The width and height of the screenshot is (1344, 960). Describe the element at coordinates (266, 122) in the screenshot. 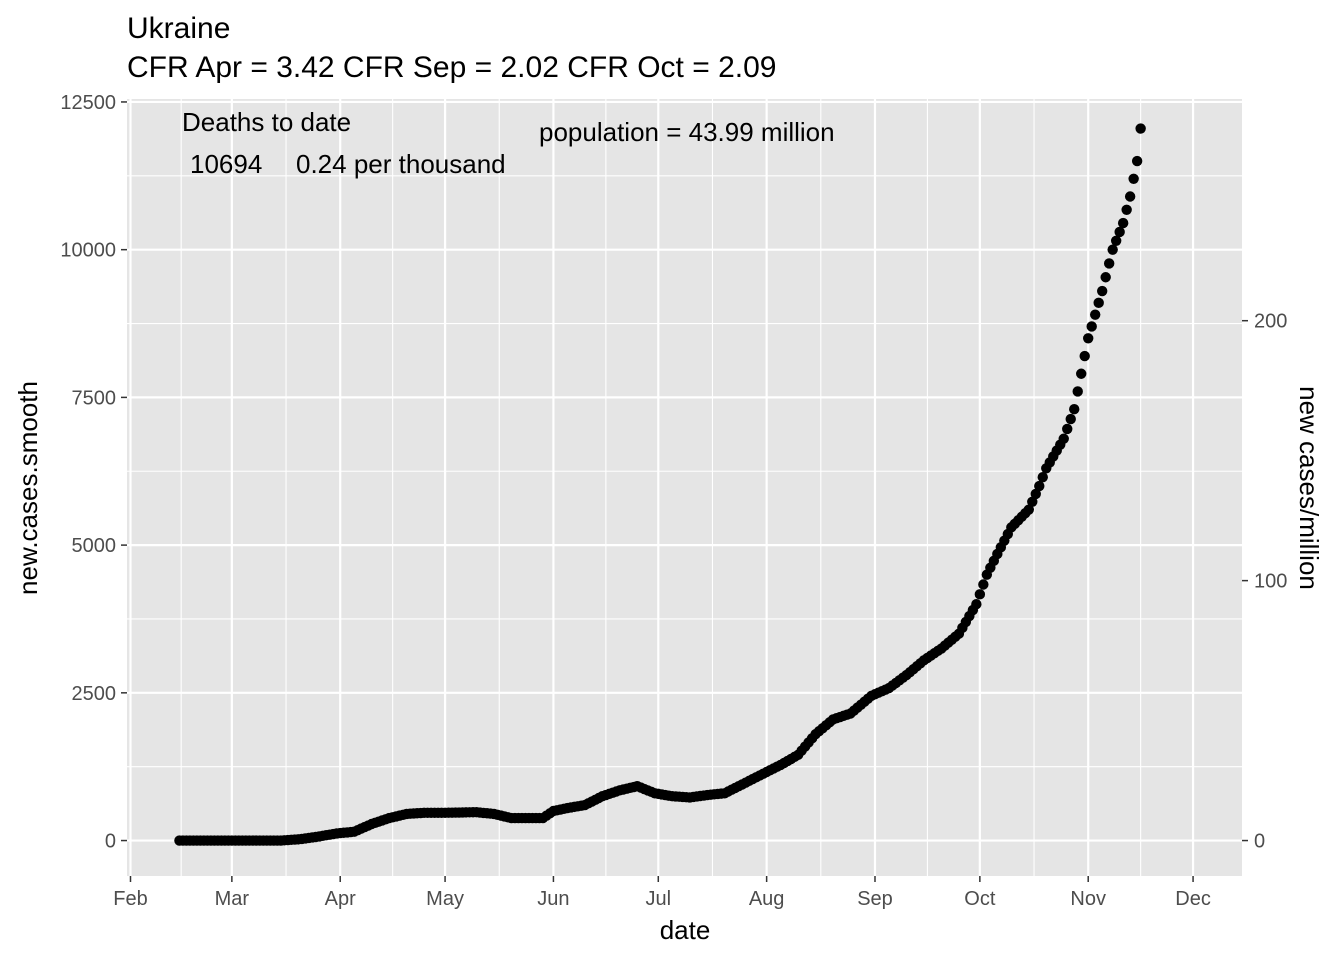

I see `deaths-heading: Deaths to date` at that location.